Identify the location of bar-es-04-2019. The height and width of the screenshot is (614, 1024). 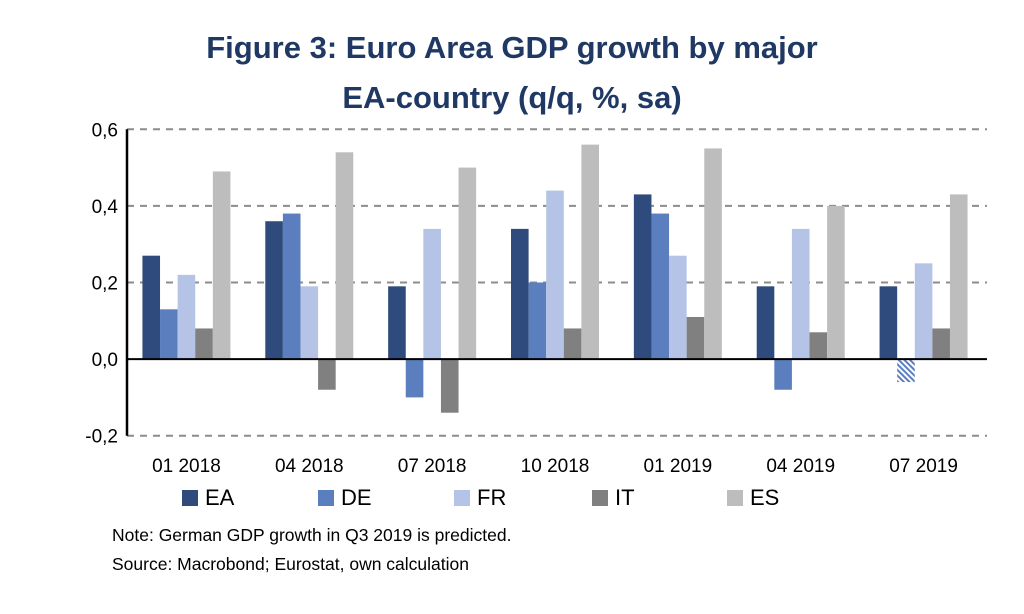
(836, 282).